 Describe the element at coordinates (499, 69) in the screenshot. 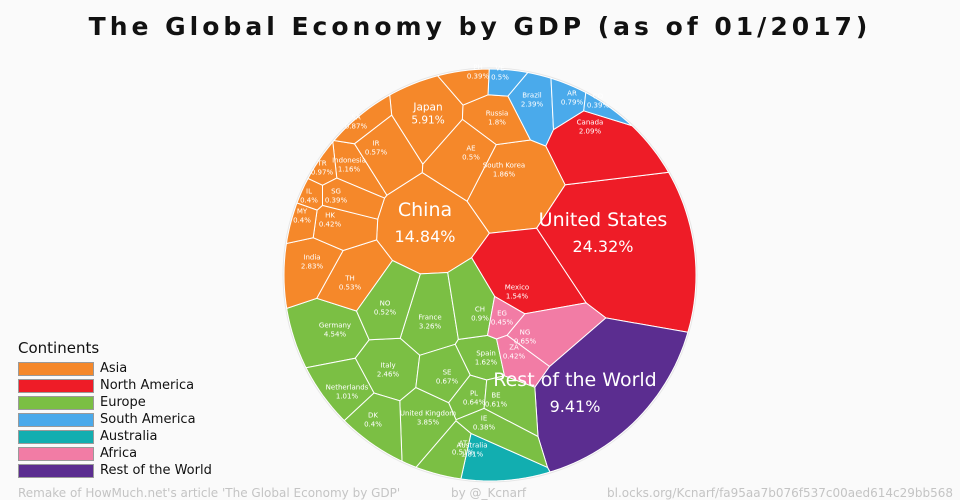

I see `cell-name-label: VE` at that location.